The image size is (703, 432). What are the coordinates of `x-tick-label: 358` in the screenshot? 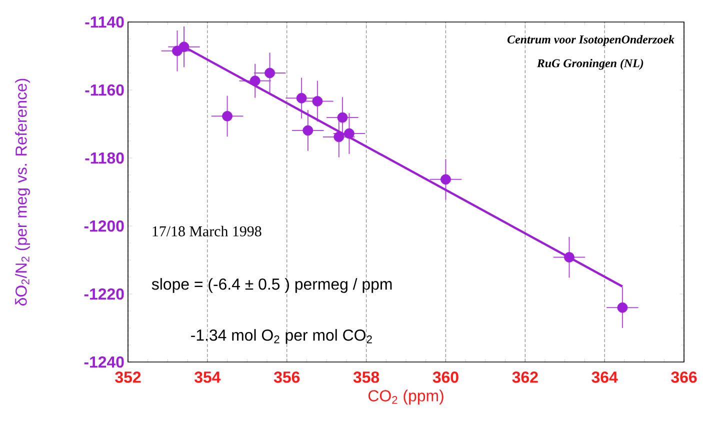 It's located at (366, 377).